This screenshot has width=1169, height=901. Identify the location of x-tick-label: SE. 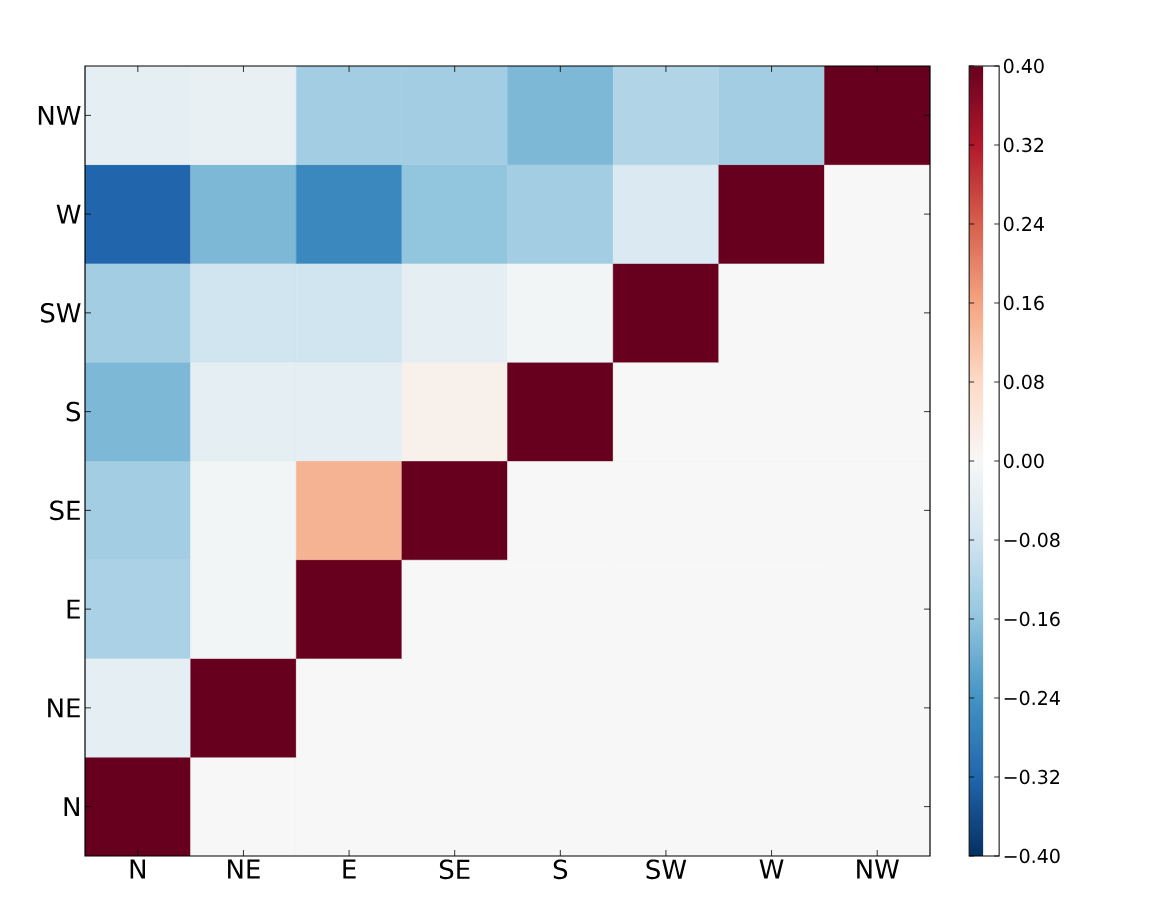
(454, 869).